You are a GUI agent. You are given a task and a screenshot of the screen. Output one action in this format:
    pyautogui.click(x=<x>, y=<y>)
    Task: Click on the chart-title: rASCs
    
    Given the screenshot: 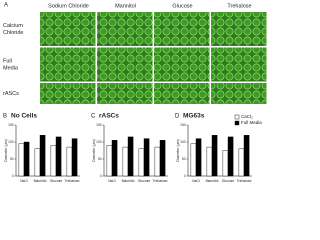 What is the action you would take?
    pyautogui.click(x=109, y=116)
    